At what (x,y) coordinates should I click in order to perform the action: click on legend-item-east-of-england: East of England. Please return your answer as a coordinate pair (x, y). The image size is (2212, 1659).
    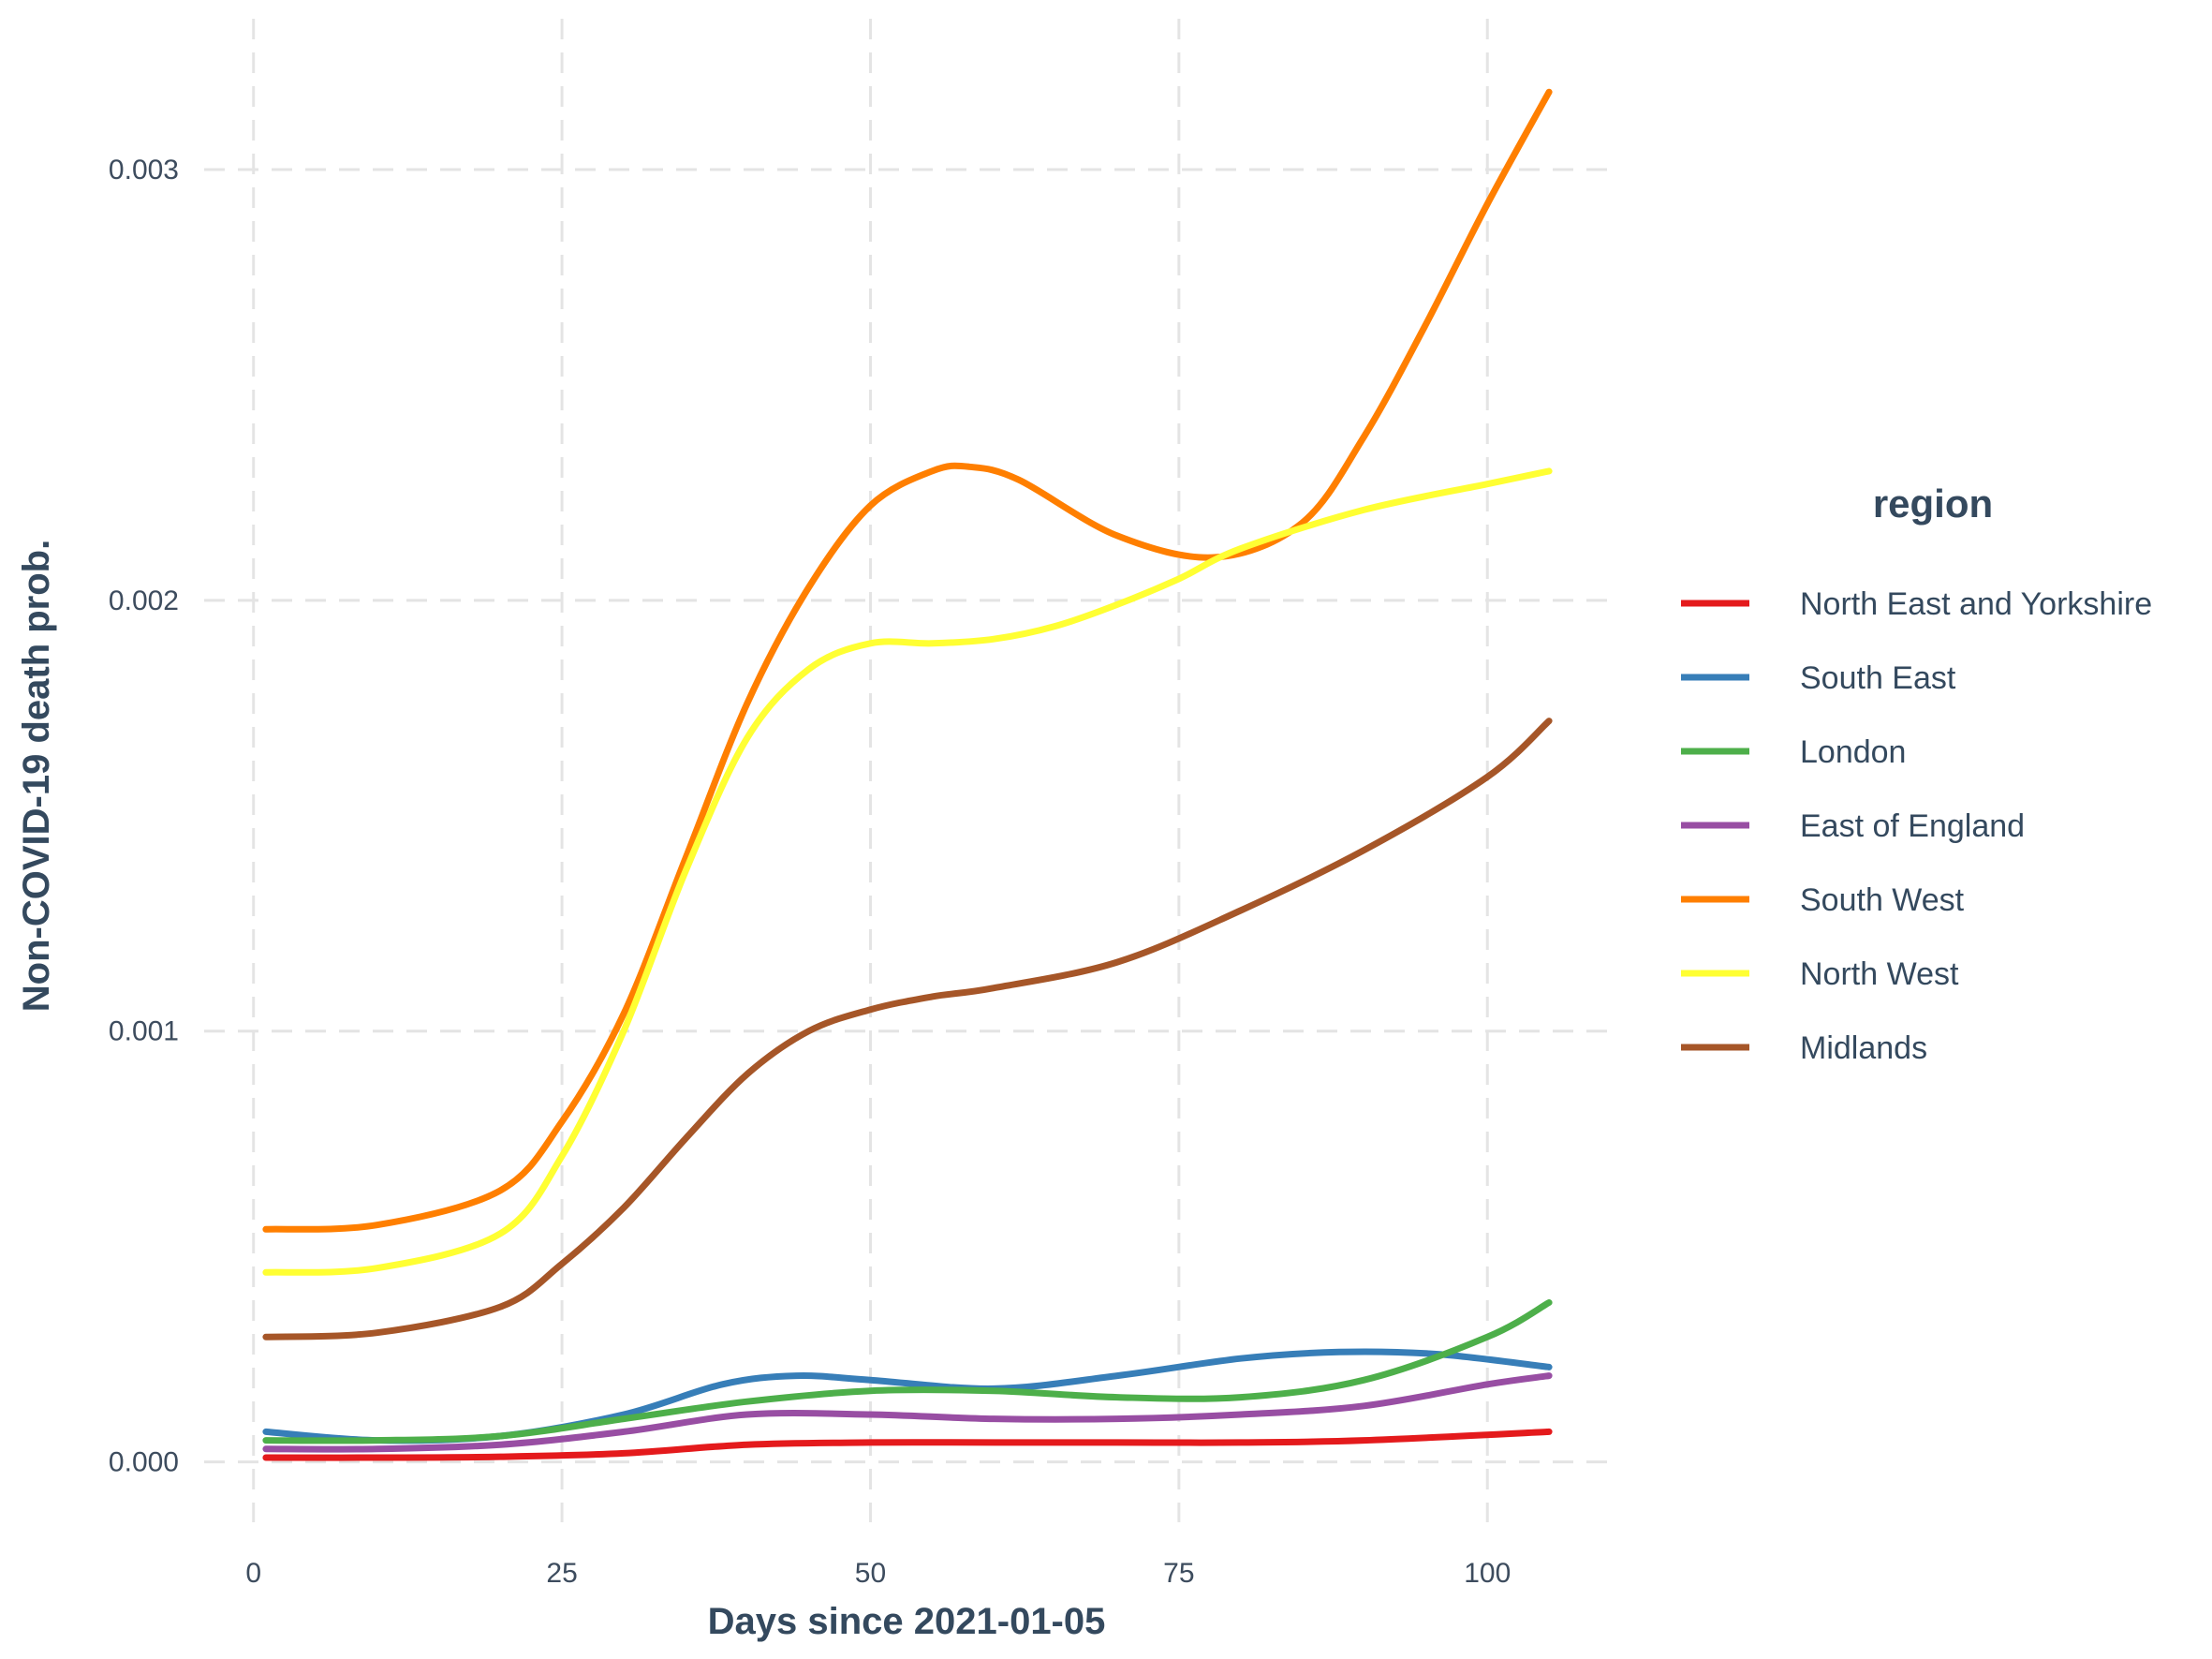
    Looking at the image, I should click on (1853, 826).